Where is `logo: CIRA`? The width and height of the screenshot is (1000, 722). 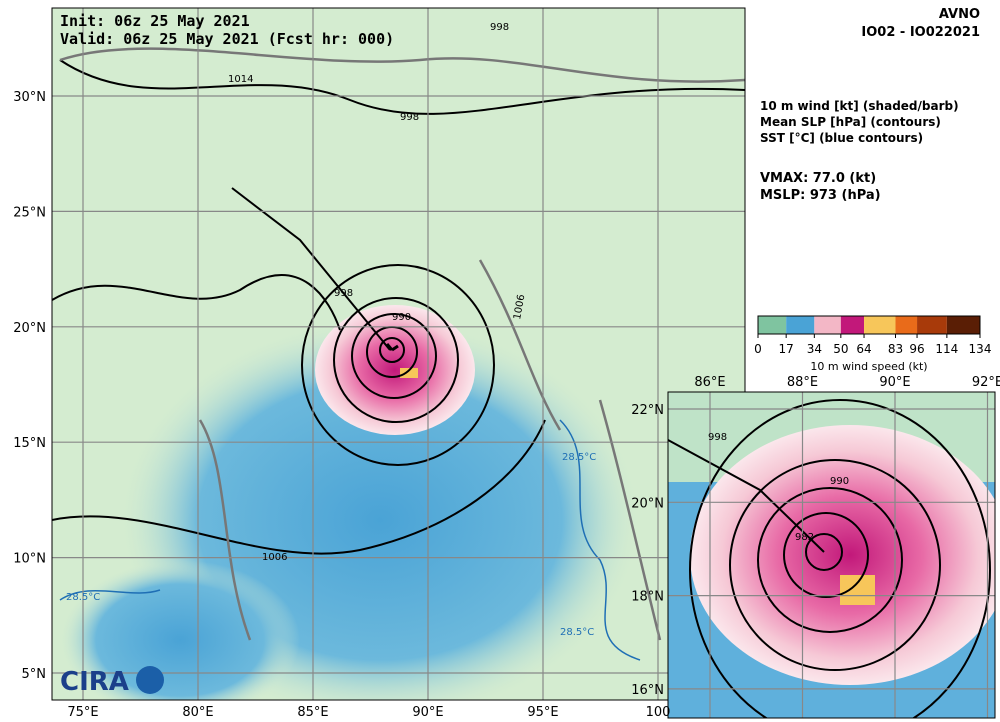
logo: CIRA is located at coordinates (94, 682).